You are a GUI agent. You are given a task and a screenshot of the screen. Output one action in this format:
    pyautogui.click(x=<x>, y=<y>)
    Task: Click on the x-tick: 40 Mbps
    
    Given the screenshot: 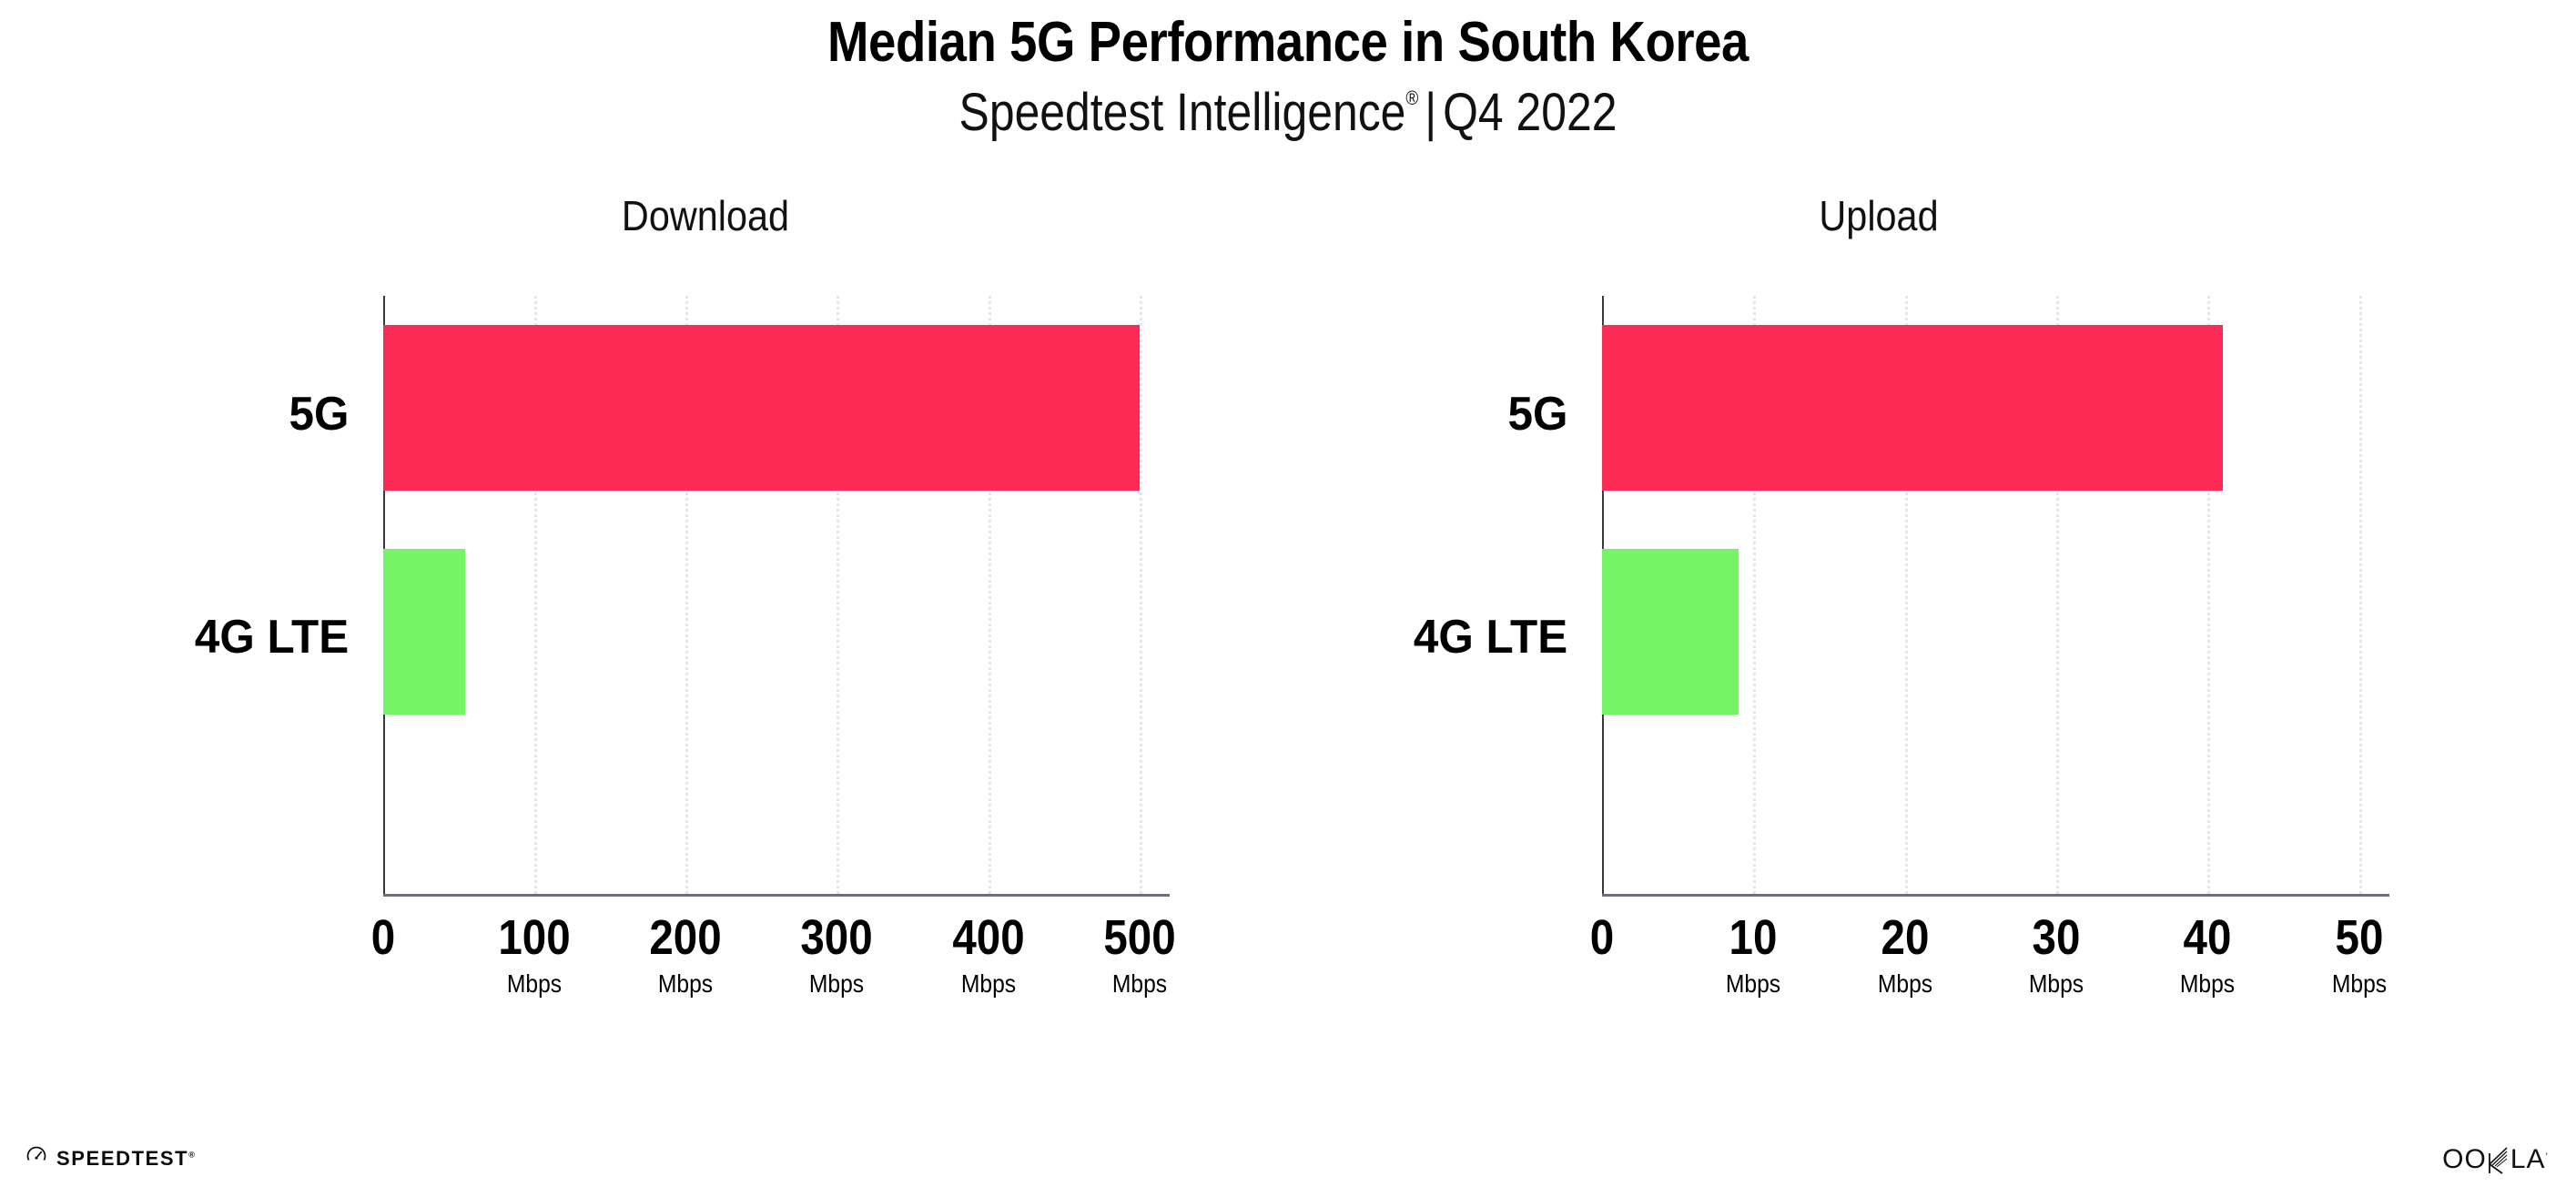 What is the action you would take?
    pyautogui.click(x=2207, y=955)
    